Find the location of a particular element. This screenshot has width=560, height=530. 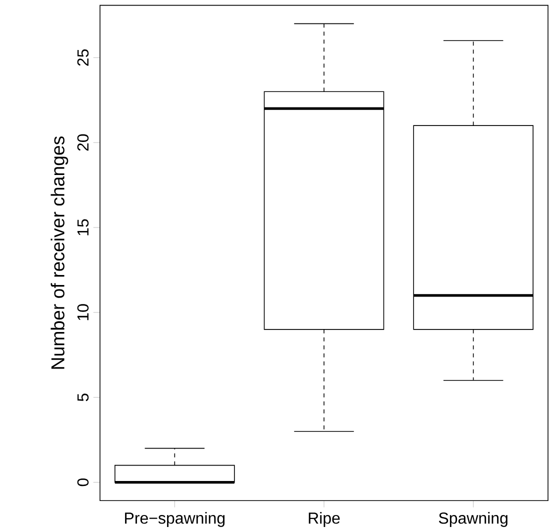

y-axis-title: Number of receiver changes is located at coordinates (59, 252).